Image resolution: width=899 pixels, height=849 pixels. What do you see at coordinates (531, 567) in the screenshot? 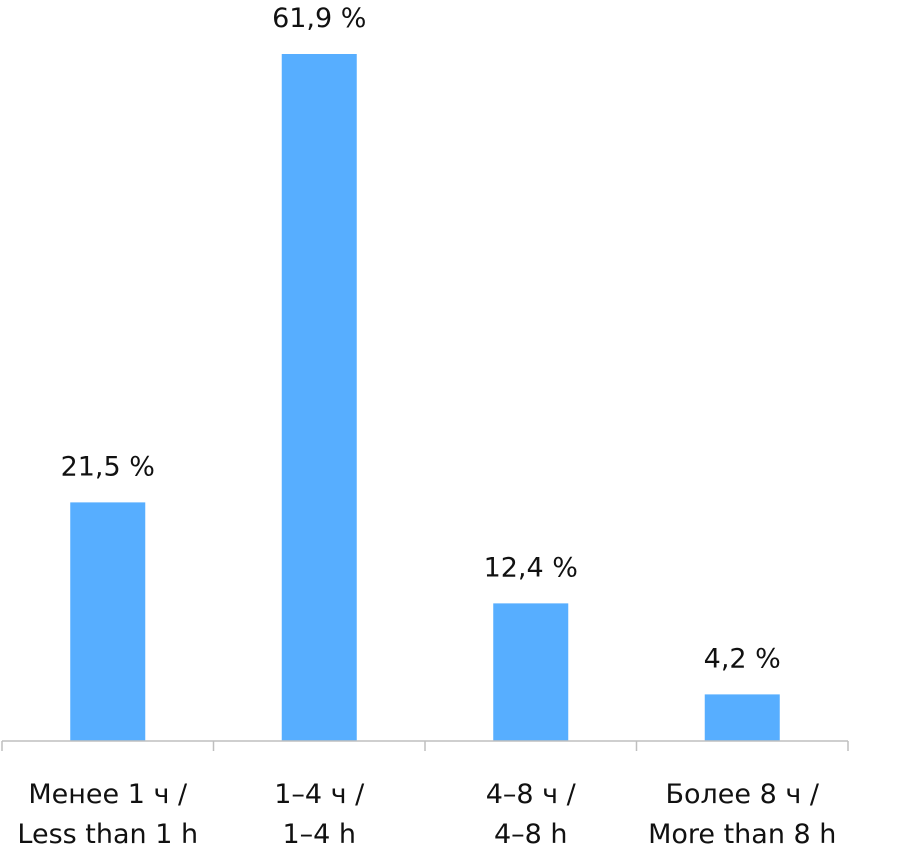
I see `data-label: 12,4 %` at bounding box center [531, 567].